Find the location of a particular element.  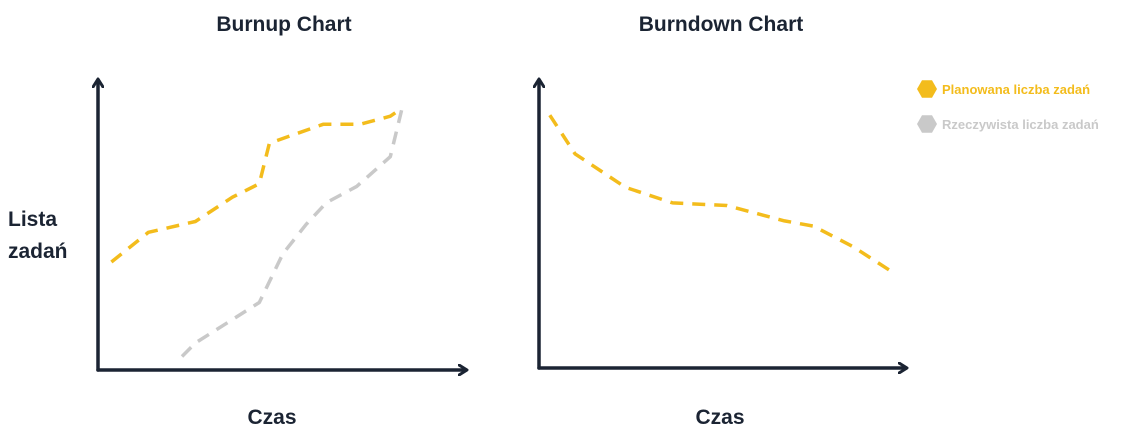

burnup-series-planned-line is located at coordinates (257, 185).